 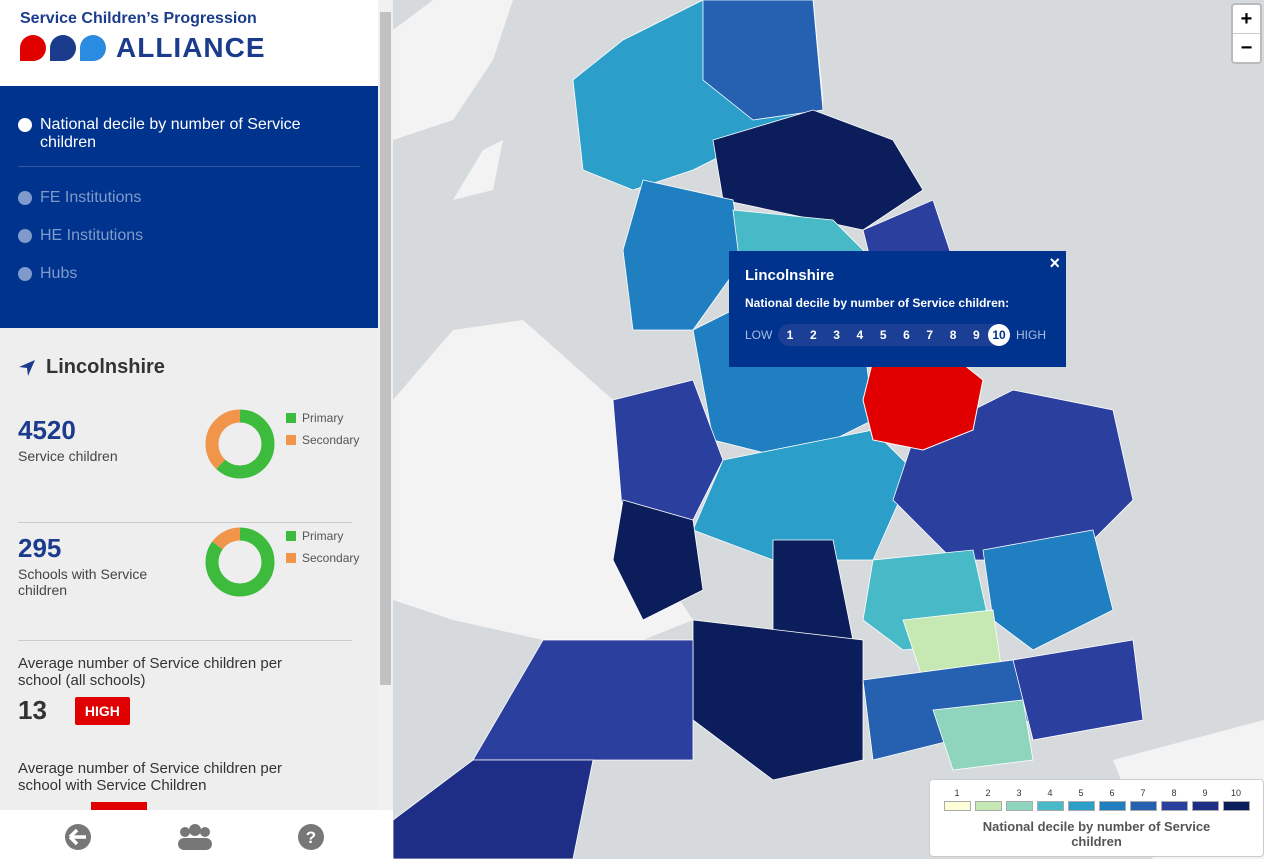 I want to click on menu-item: Hubs, so click(x=189, y=274).